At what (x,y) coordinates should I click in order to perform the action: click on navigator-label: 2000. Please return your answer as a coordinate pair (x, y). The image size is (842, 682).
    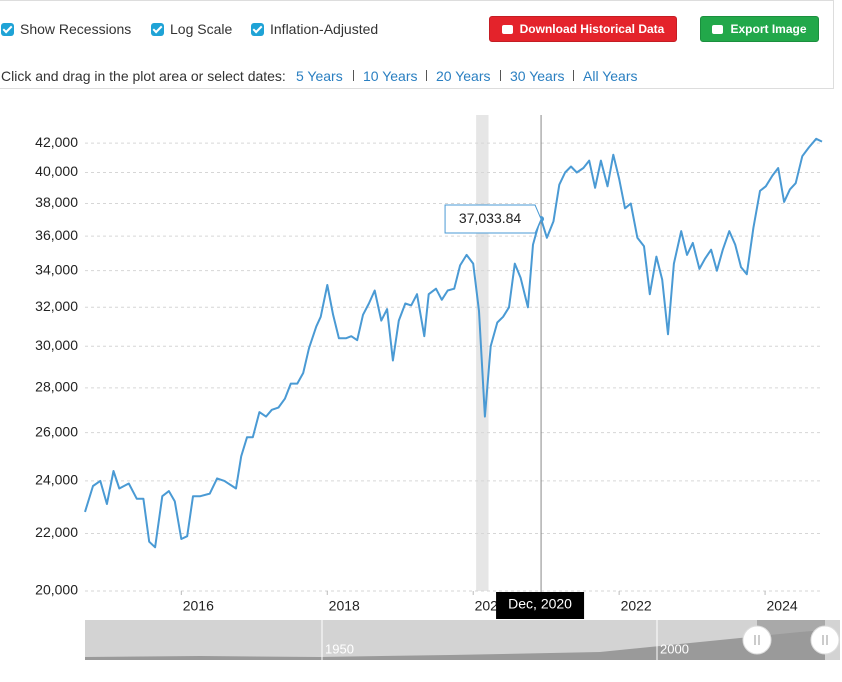
    Looking at the image, I should click on (674, 648).